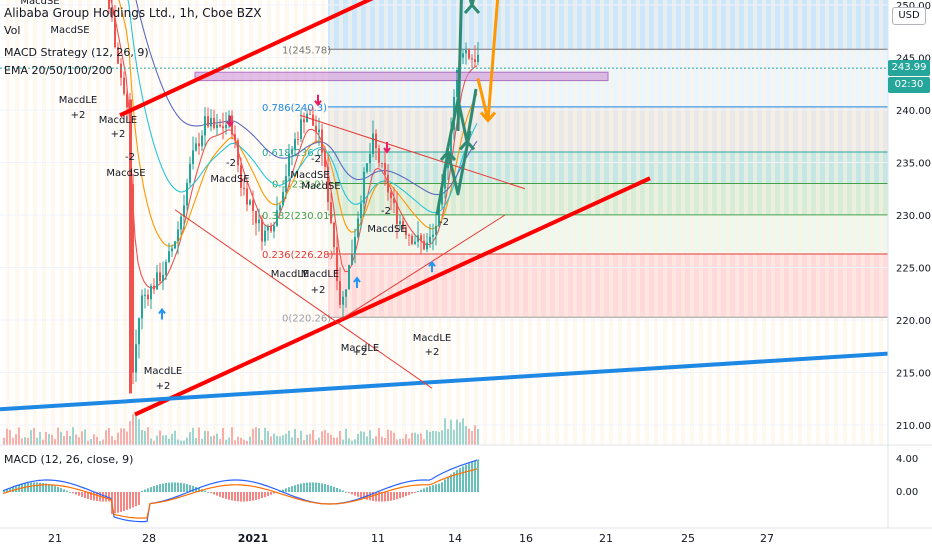 The image size is (932, 550). What do you see at coordinates (76, 52) in the screenshot?
I see `strategy-legend: MACD Strategy (12, 26, 9)` at bounding box center [76, 52].